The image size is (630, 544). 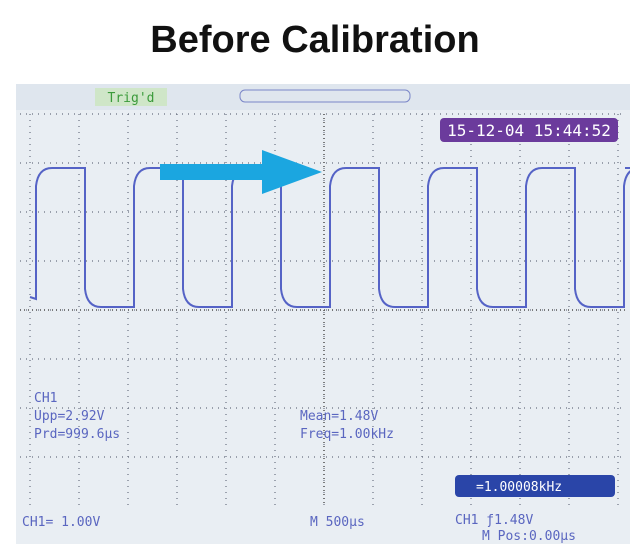 I want to click on timestamp-box, so click(x=529, y=130).